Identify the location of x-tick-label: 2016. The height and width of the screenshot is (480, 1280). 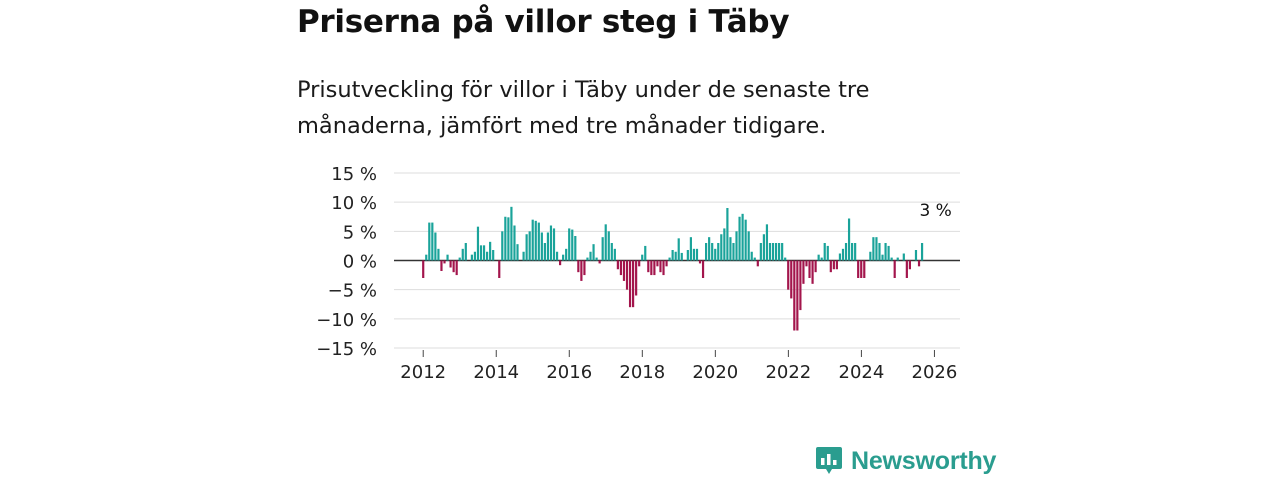
(569, 372).